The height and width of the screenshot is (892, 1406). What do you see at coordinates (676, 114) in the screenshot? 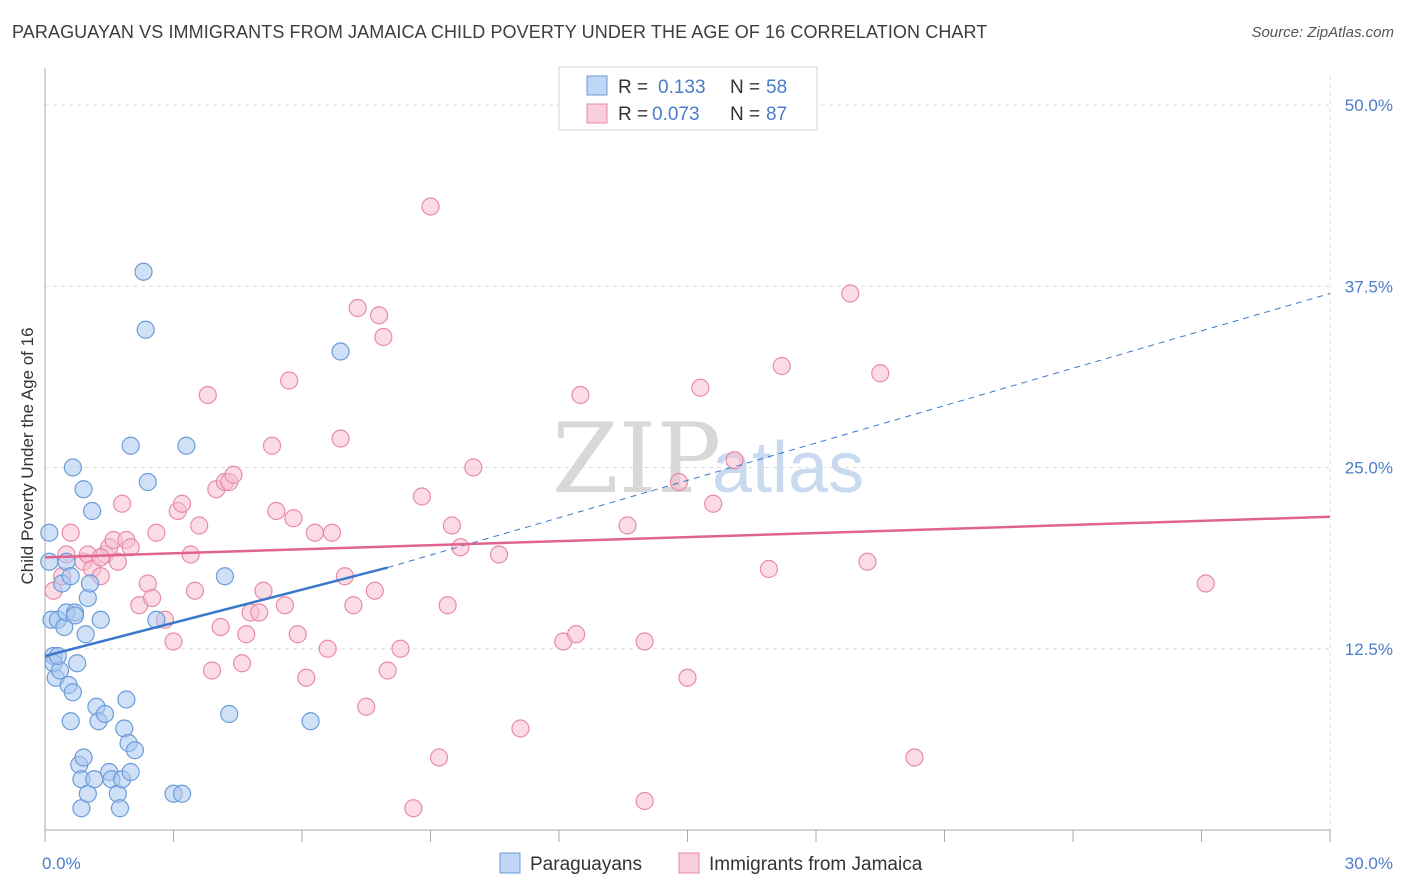
I see `legend-r-value: 0.073` at bounding box center [676, 114].